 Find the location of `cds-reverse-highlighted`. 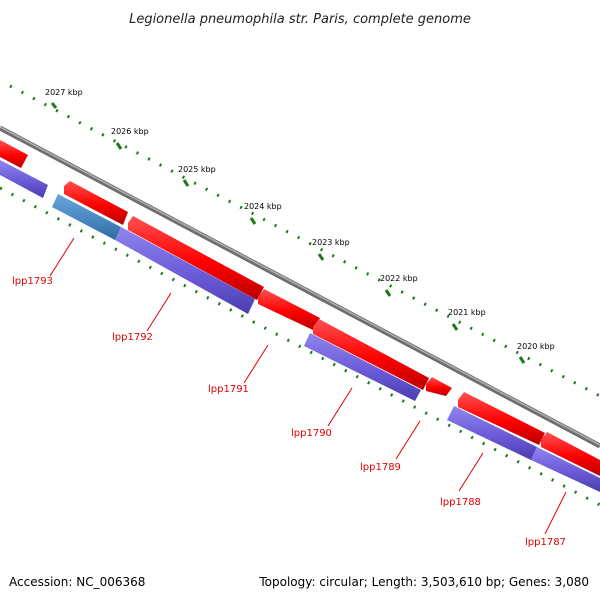

cds-reverse-highlighted is located at coordinates (86, 217).